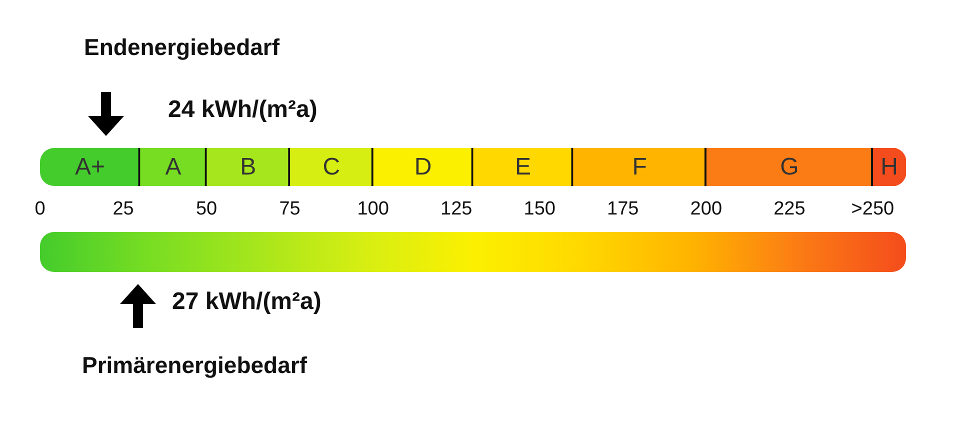  What do you see at coordinates (182, 47) in the screenshot?
I see `text: Endenergiebedarf` at bounding box center [182, 47].